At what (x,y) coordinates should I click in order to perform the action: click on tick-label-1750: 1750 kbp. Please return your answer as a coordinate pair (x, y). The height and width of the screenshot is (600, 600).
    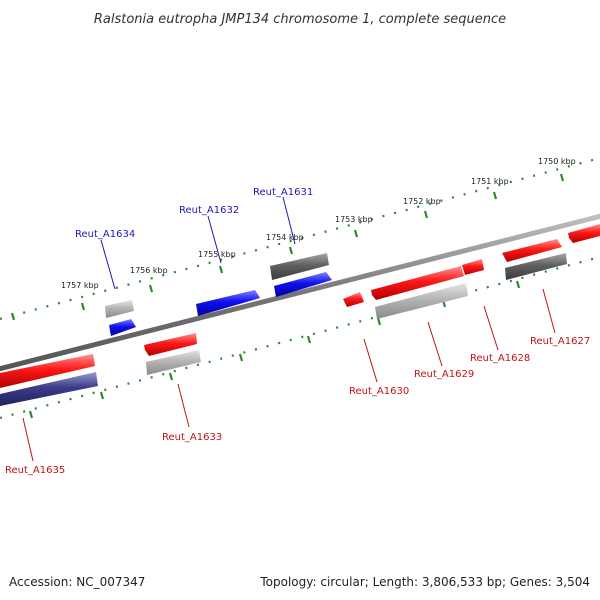
    Looking at the image, I should click on (557, 161).